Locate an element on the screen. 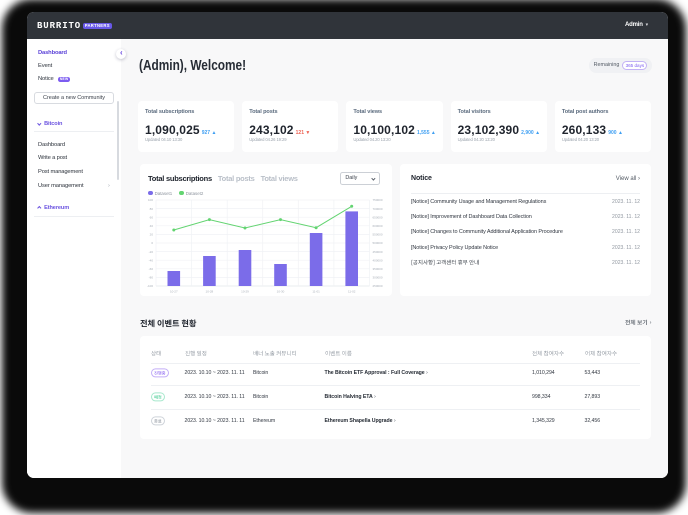 The image size is (688, 515). svg-text: 100 is located at coordinates (150, 200).